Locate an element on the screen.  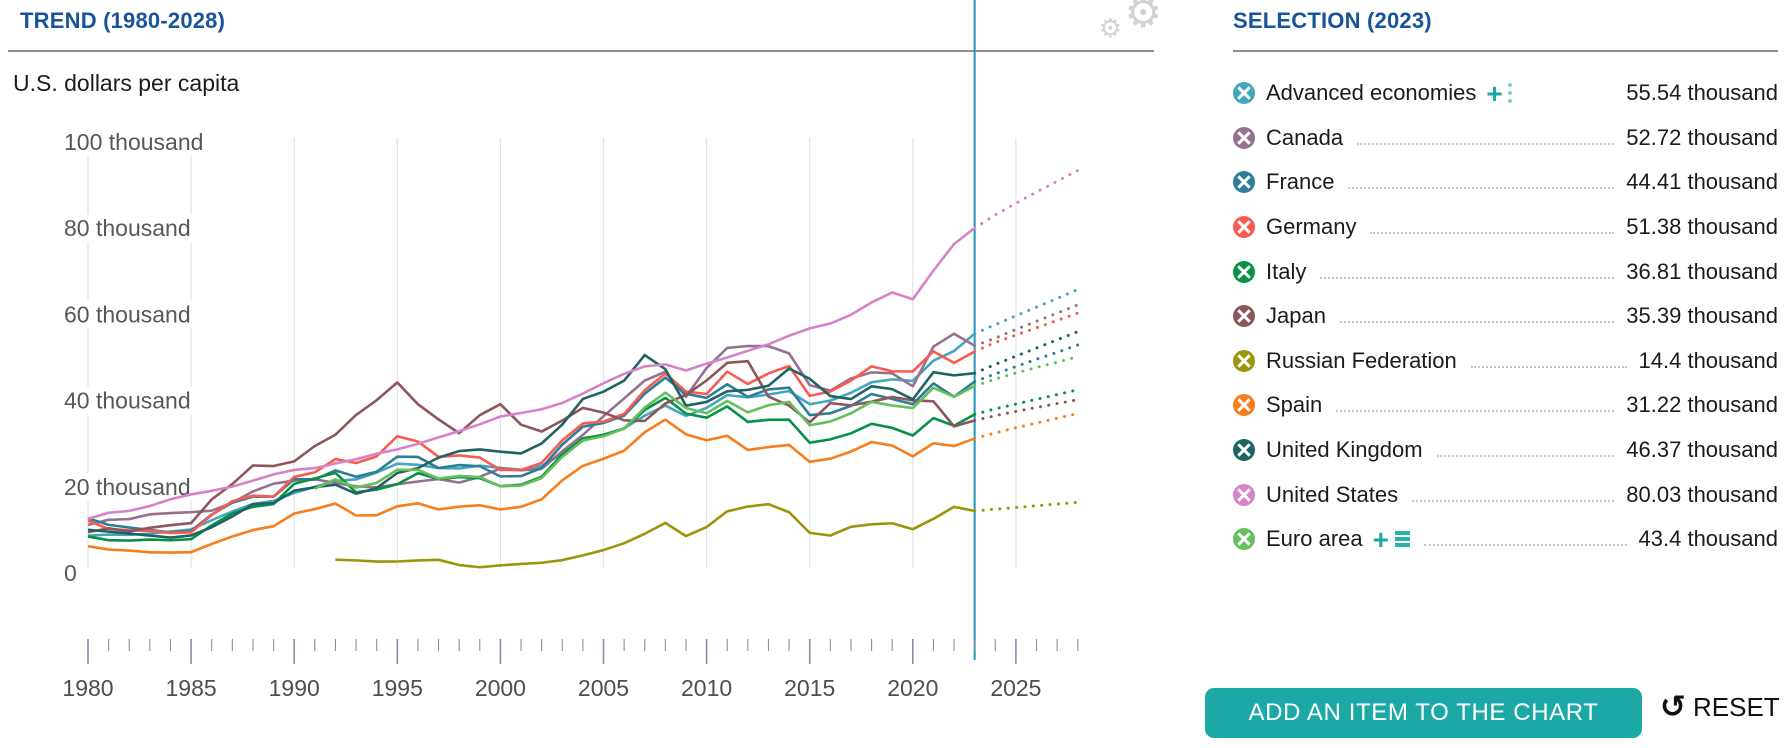
selection-divider is located at coordinates (1505, 51).